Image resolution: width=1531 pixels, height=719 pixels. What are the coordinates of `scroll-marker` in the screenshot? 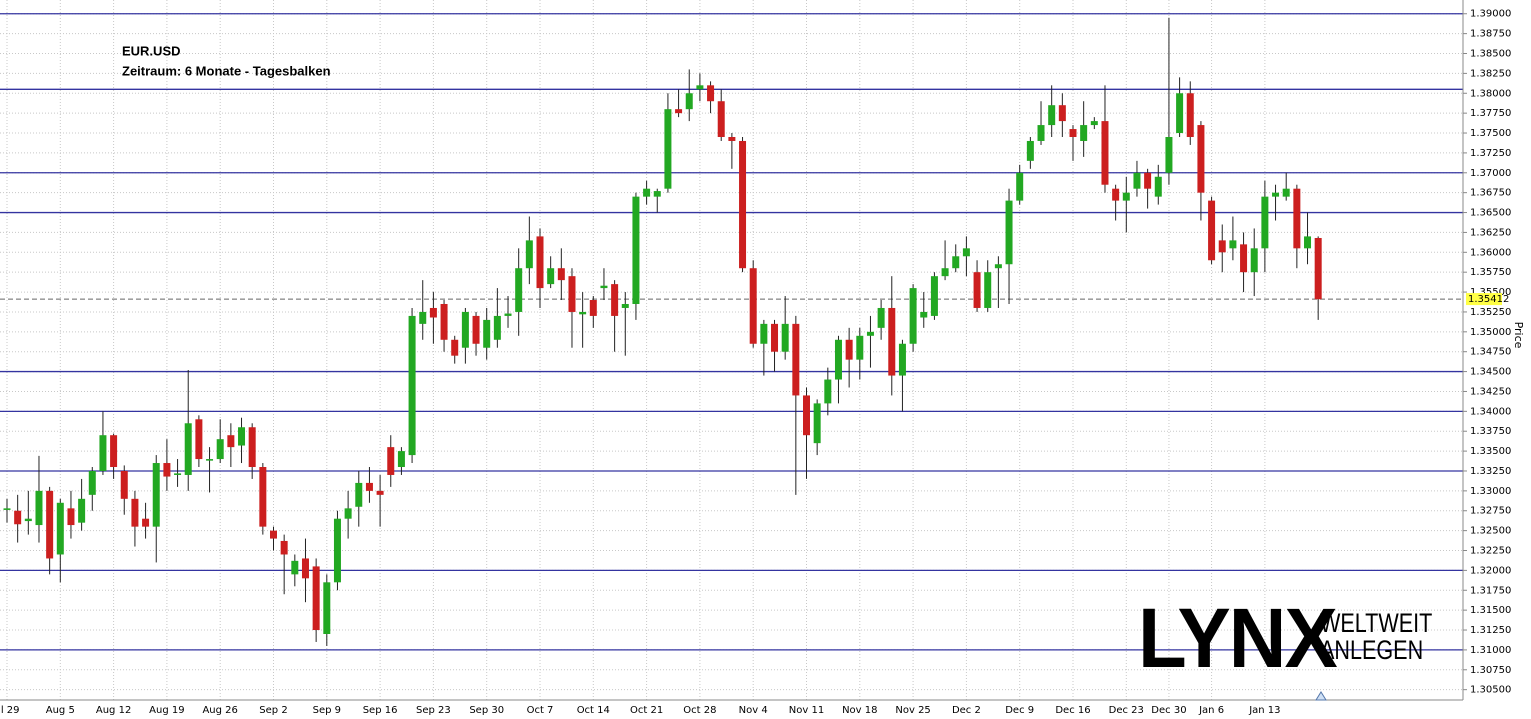 It's located at (1321, 696).